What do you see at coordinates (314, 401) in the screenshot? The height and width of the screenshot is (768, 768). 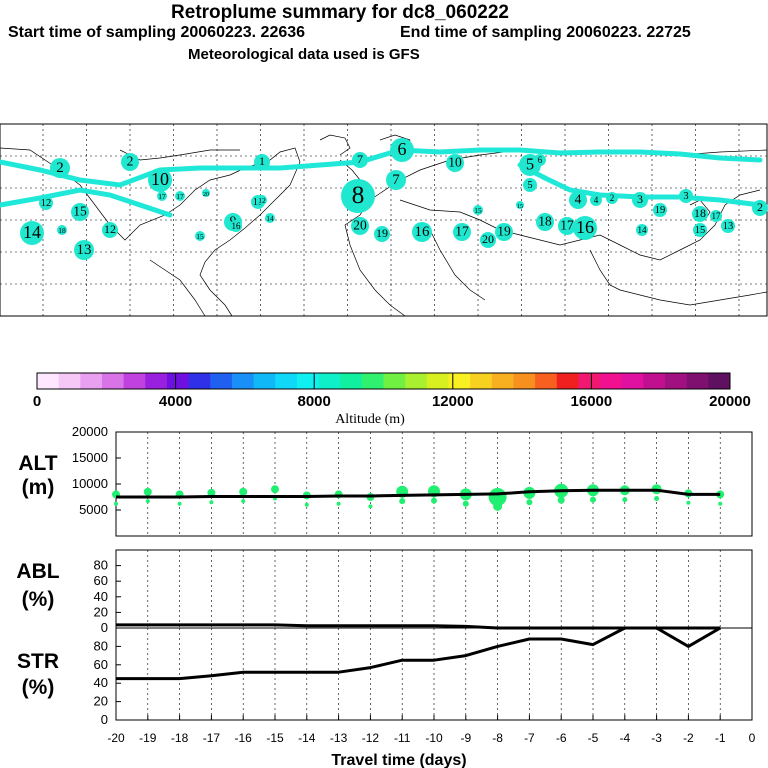 I see `colorbar-tick-label: 8000` at bounding box center [314, 401].